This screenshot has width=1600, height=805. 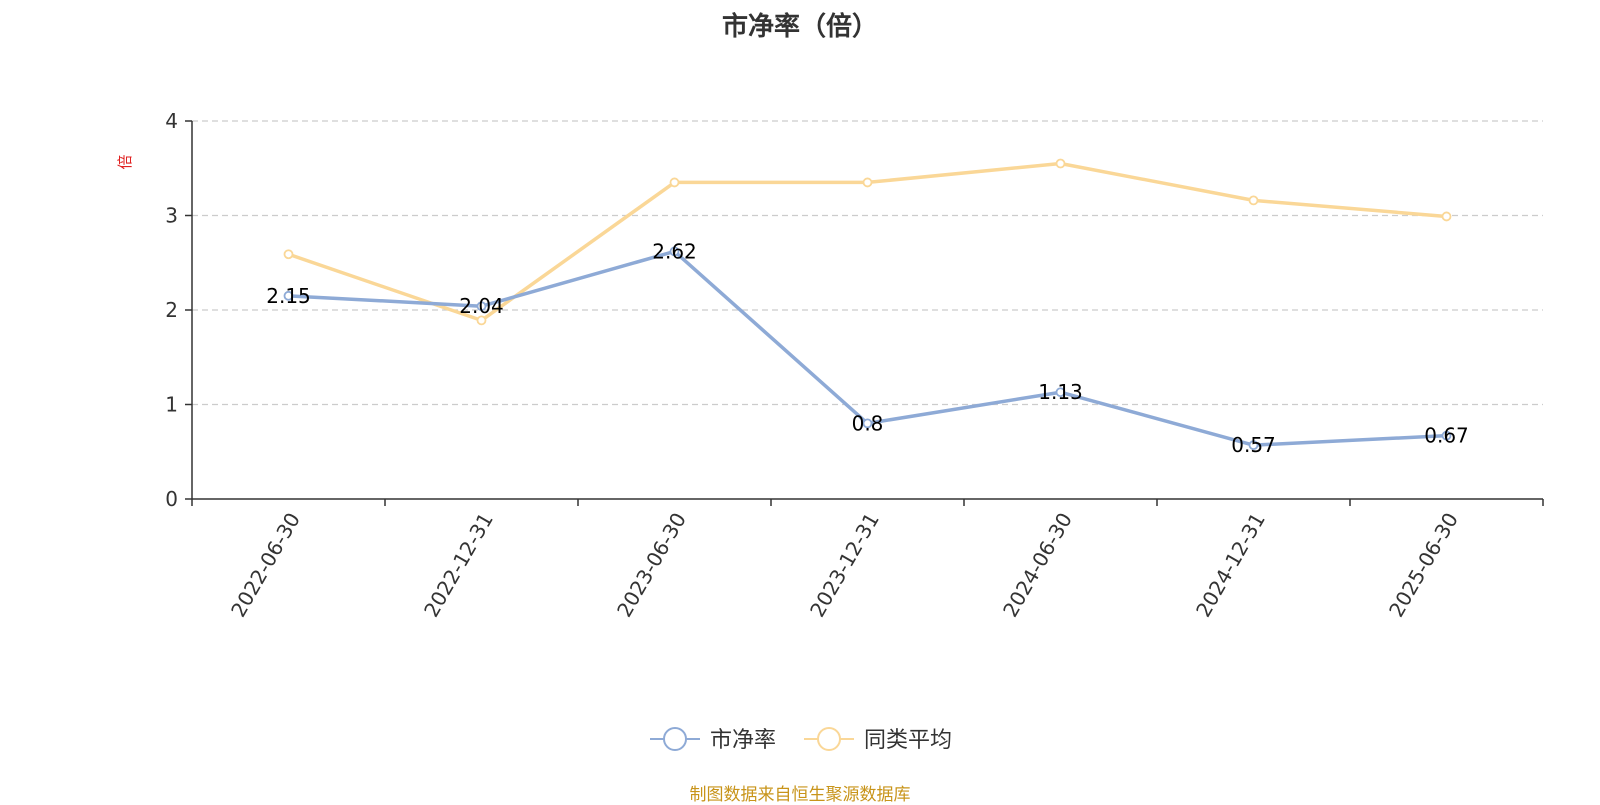 What do you see at coordinates (458, 565) in the screenshot?
I see `x-tick-label: 2022-12-31` at bounding box center [458, 565].